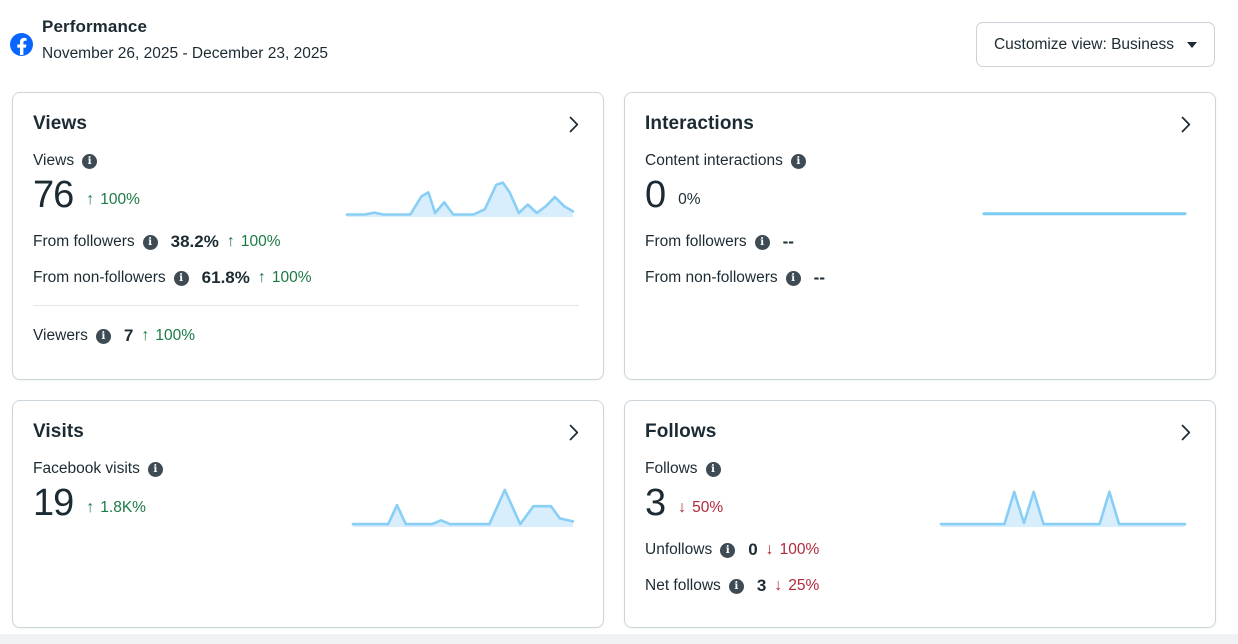 This screenshot has width=1238, height=644. What do you see at coordinates (574, 432) in the screenshot?
I see `visits-chevron-right-icon` at bounding box center [574, 432].